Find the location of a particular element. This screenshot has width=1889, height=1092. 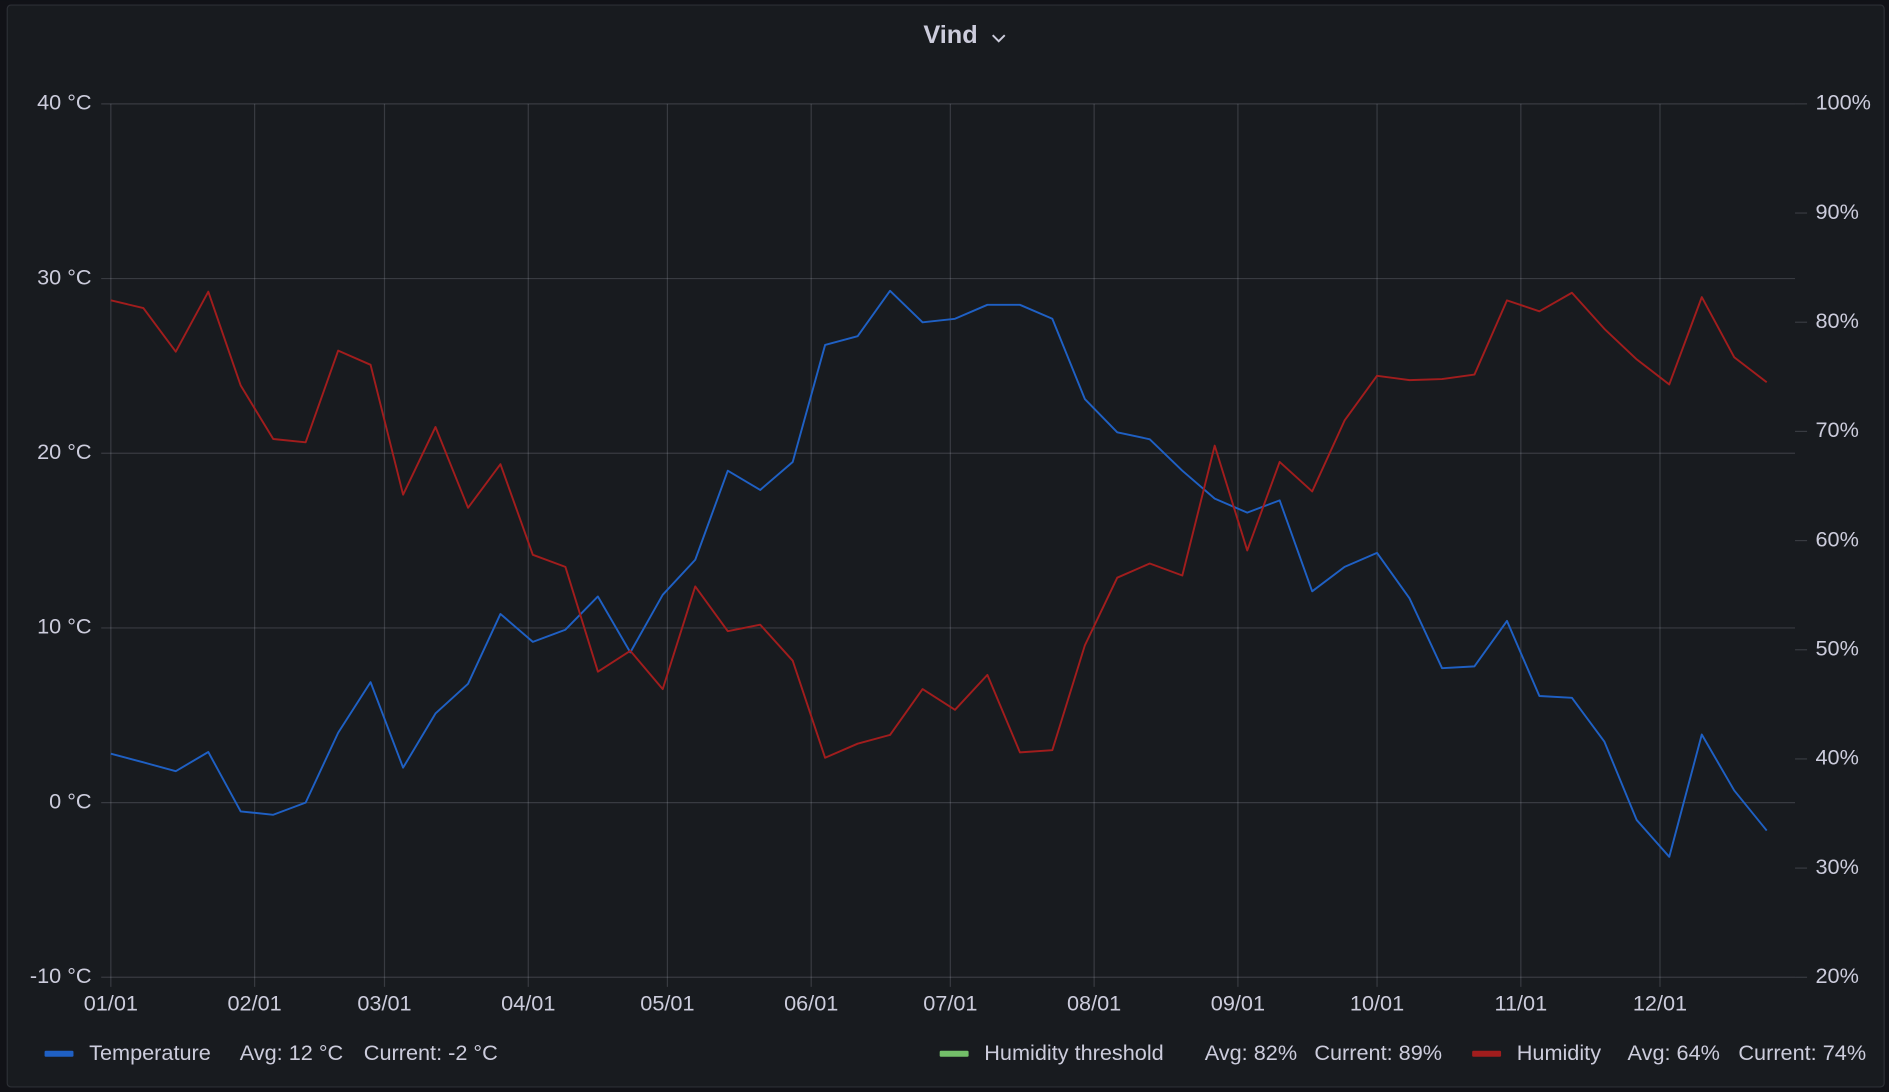

x-tick-label: 08/01 is located at coordinates (1094, 1003).